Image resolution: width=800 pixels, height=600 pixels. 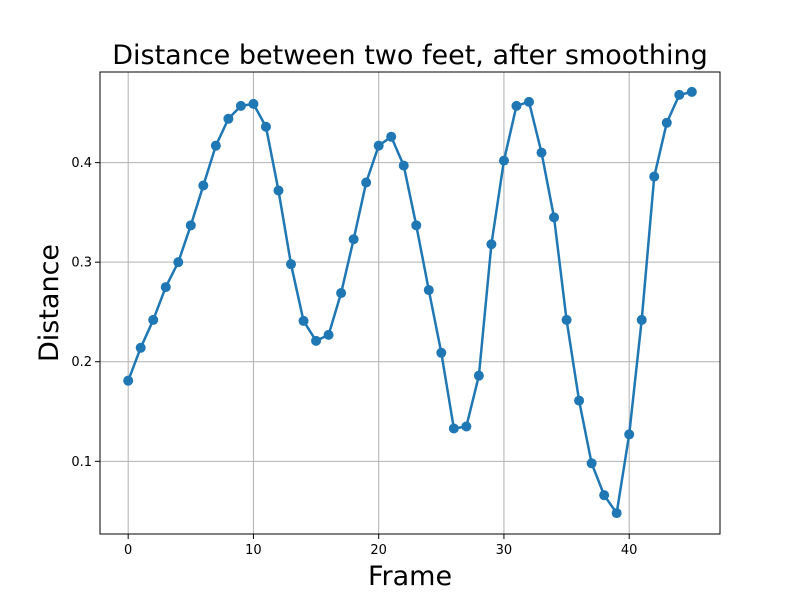 What do you see at coordinates (253, 550) in the screenshot?
I see `x-tick-label: 10` at bounding box center [253, 550].